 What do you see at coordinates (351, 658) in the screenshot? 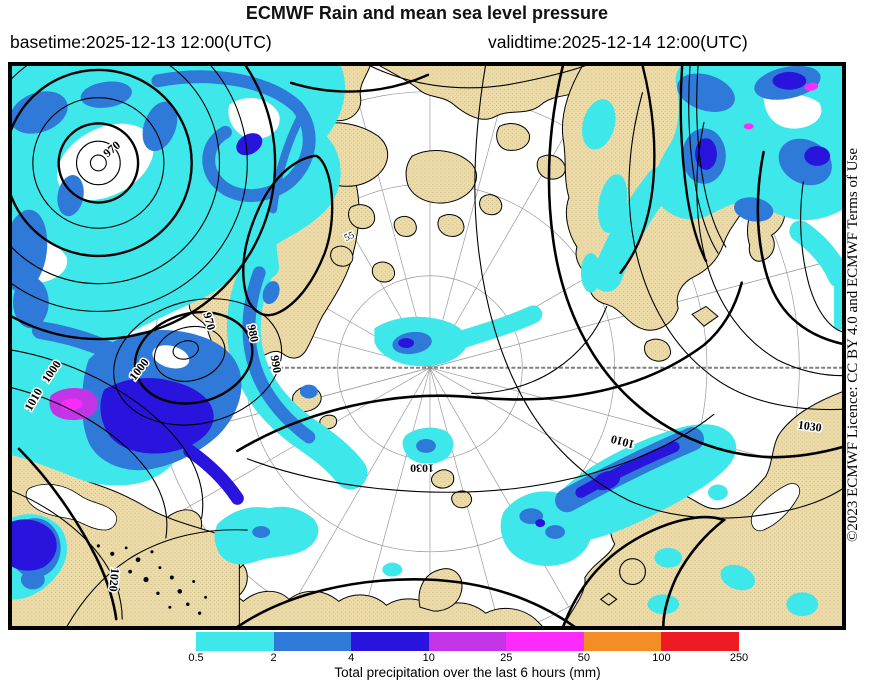
I see `legend-tick: 4` at bounding box center [351, 658].